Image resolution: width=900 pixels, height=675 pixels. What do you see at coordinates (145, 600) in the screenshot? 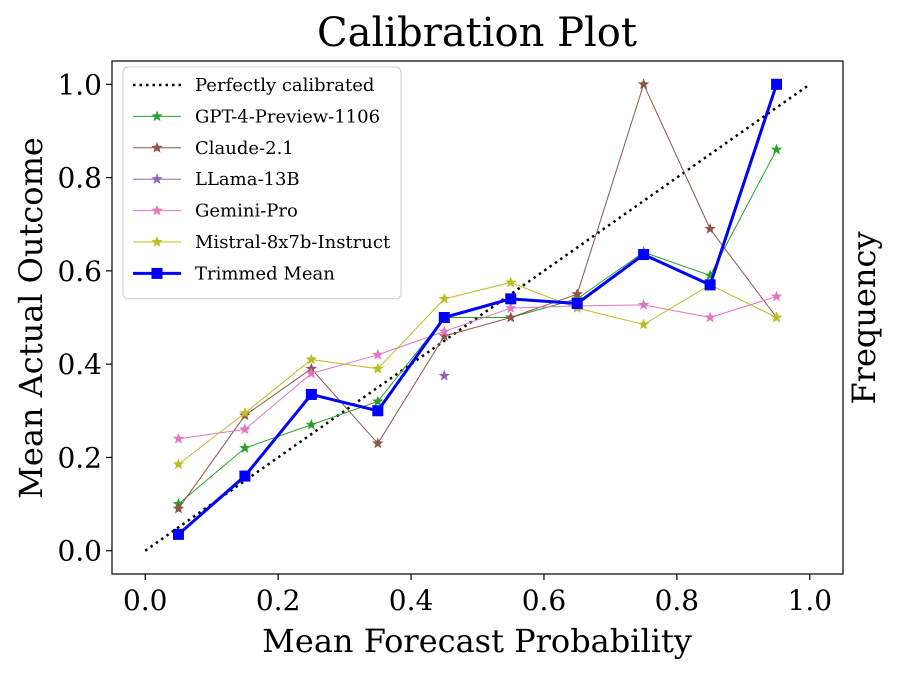
I see `x-tick-label: 0.0` at bounding box center [145, 600].